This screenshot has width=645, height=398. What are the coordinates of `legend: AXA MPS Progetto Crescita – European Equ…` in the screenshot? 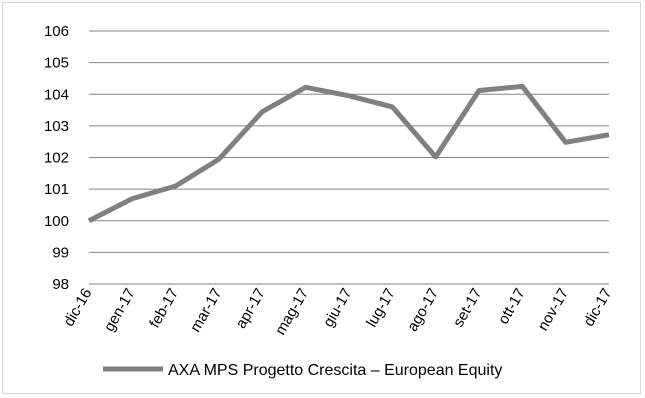 It's located at (302, 370).